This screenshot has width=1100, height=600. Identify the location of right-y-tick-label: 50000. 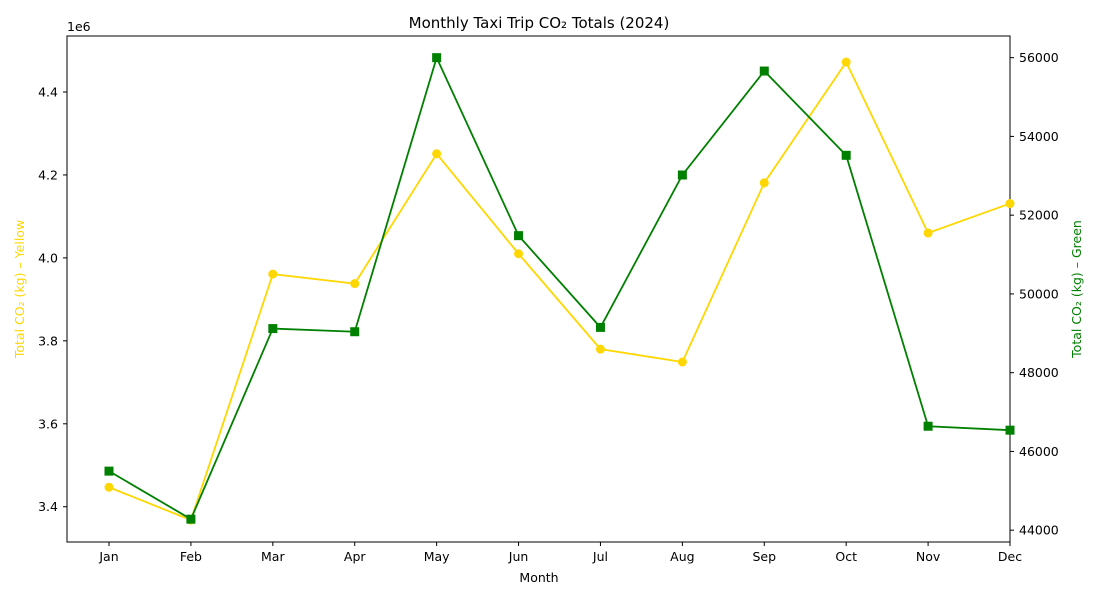
(1039, 293).